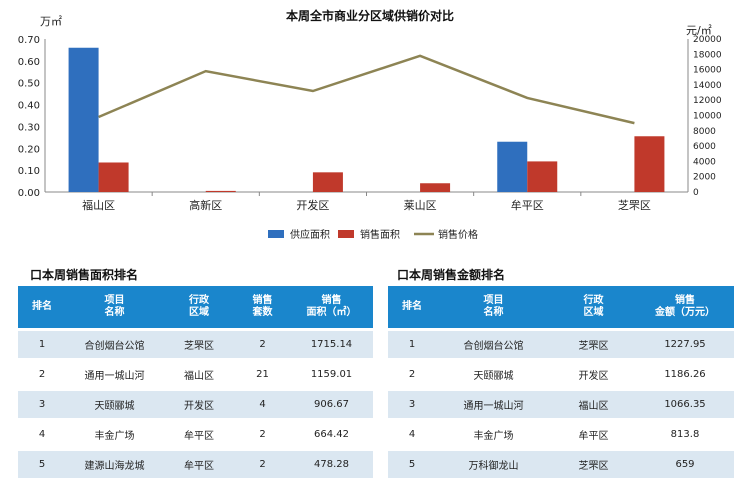 Image resolution: width=740 pixels, height=481 pixels. What do you see at coordinates (704, 132) in the screenshot?
I see `right-tick-label: 8000` at bounding box center [704, 132].